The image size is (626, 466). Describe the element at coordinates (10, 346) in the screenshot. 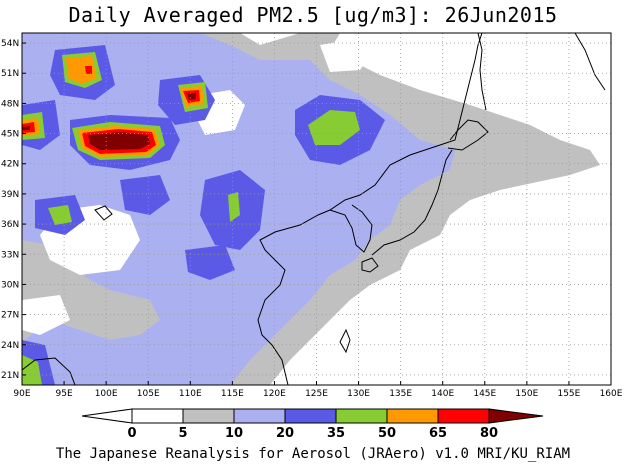

I see `lat-tick-label: 24N` at that location.